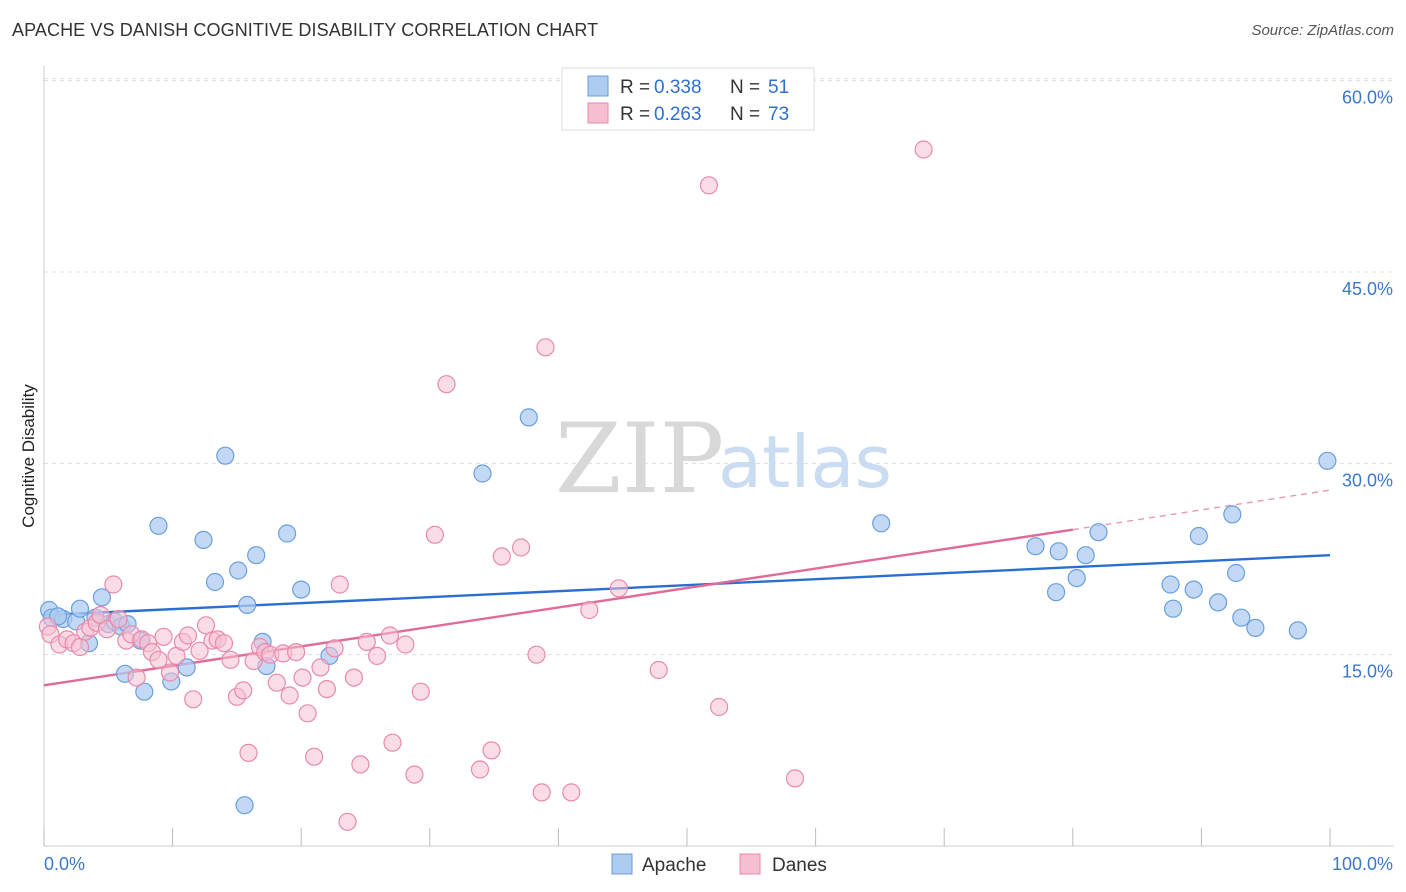 This screenshot has height=892, width=1406. Describe the element at coordinates (639, 459) in the screenshot. I see `watermark-zip: ZIP` at that location.